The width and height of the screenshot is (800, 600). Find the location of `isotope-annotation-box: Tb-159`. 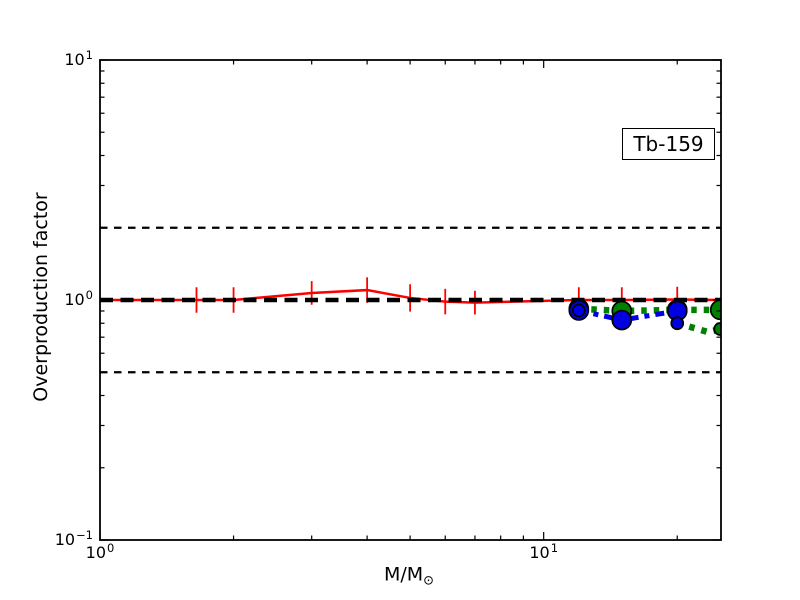

isotope-annotation-box: Tb-159 is located at coordinates (668, 144).